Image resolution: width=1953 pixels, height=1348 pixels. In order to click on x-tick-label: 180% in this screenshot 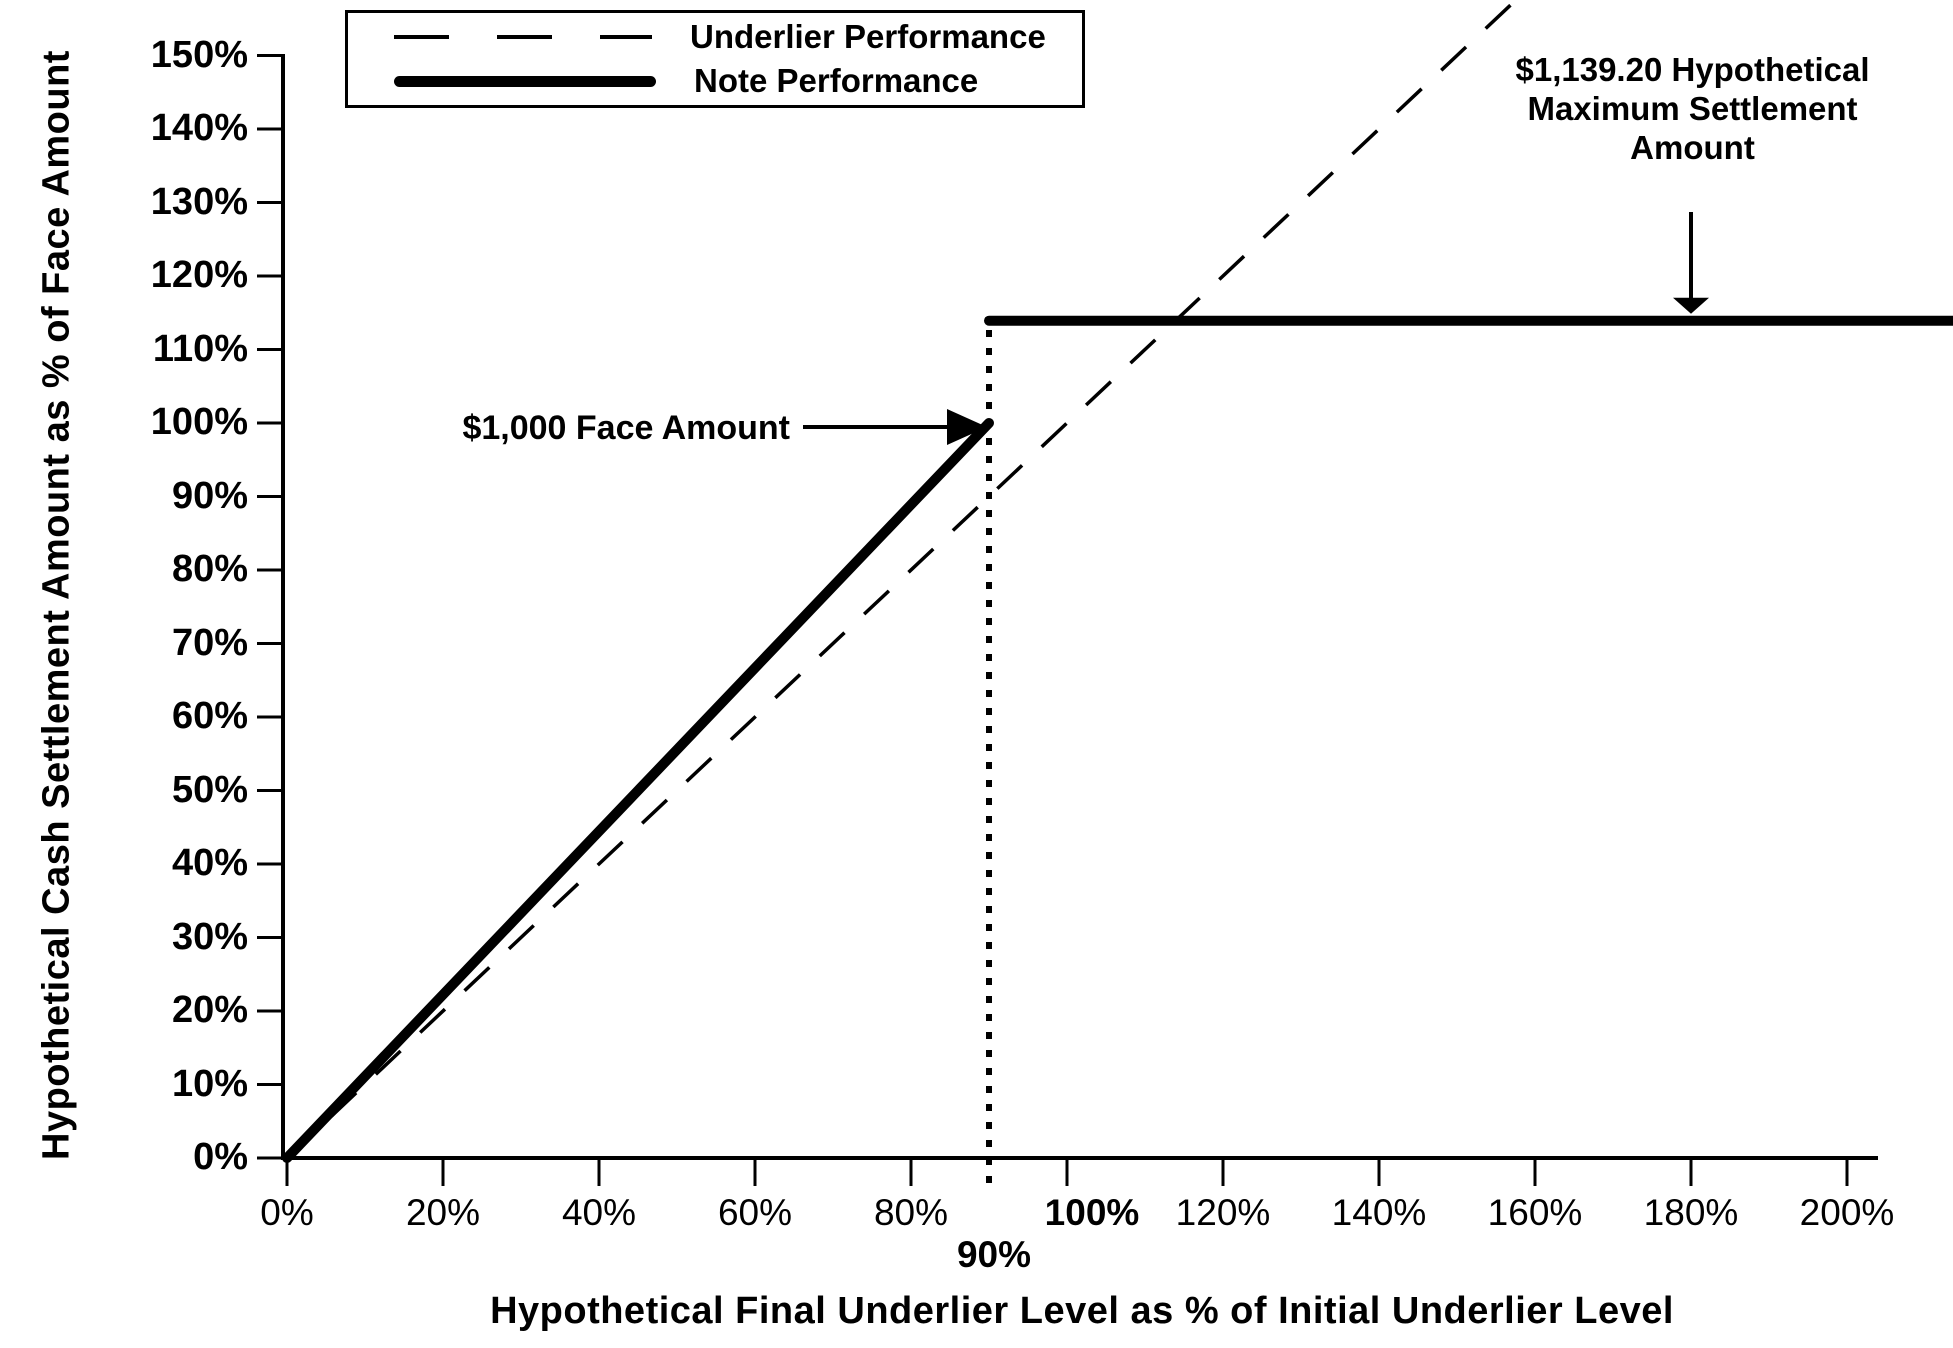, I will do `click(1691, 1212)`.